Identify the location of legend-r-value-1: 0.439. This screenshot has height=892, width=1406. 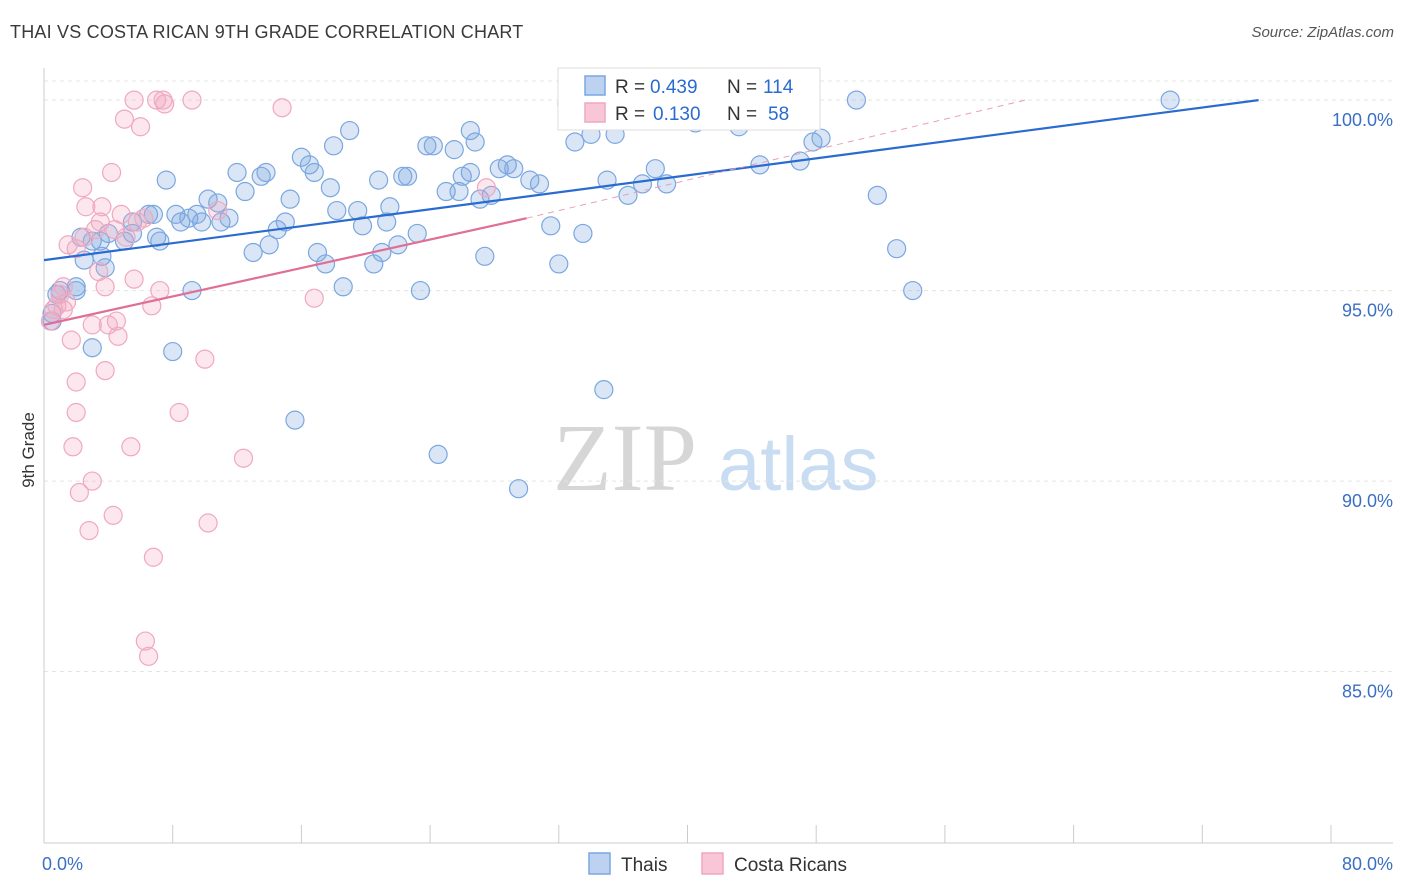
(674, 87).